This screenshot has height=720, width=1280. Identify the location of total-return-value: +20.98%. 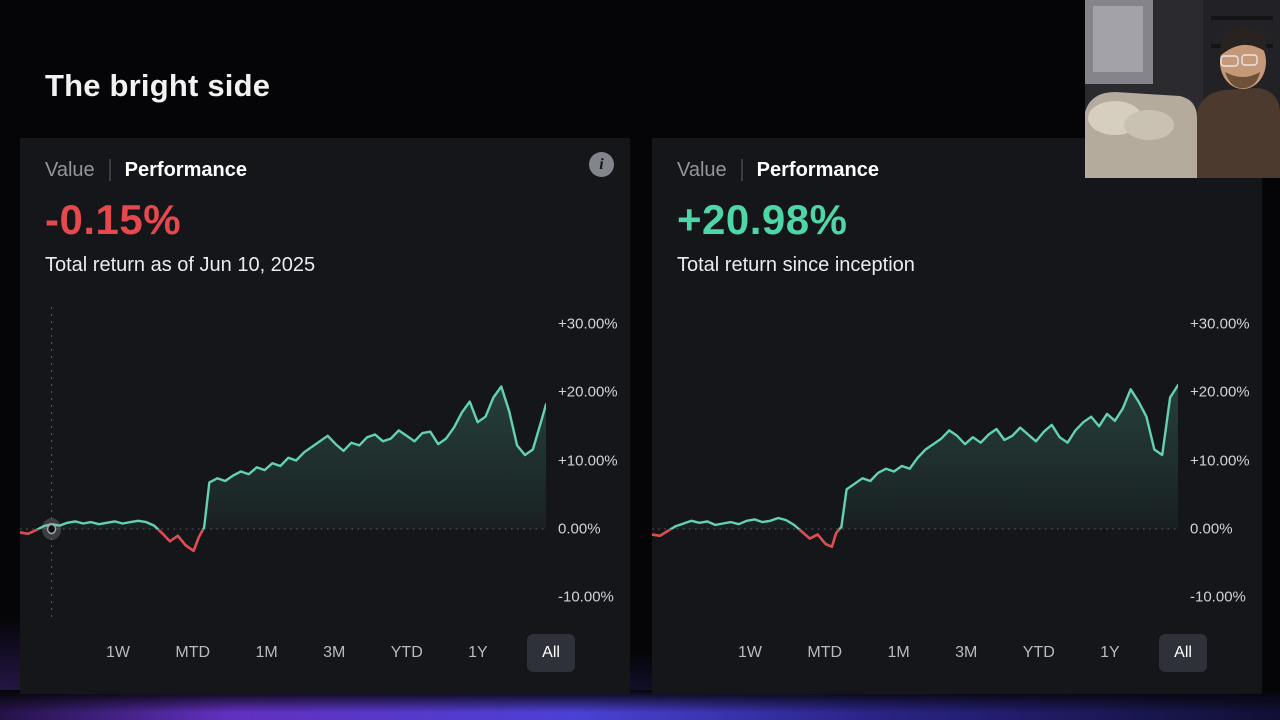
(762, 219).